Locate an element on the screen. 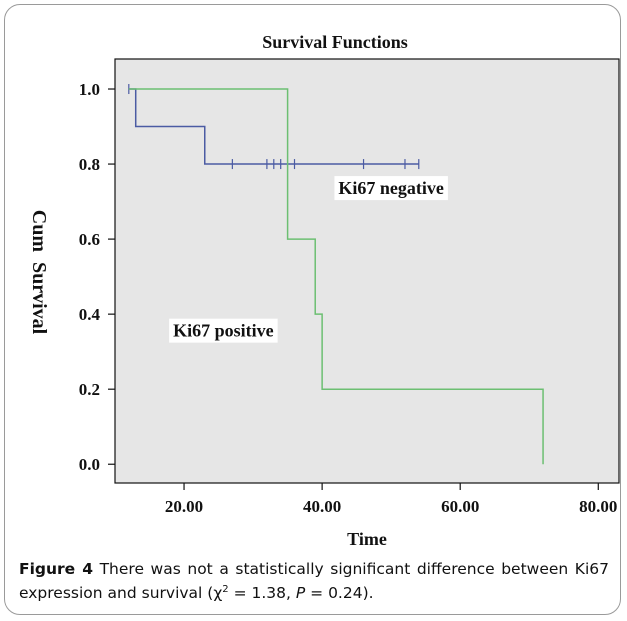 This screenshot has width=627, height=621. label-ki67-negative: Ki67 negative is located at coordinates (391, 188).